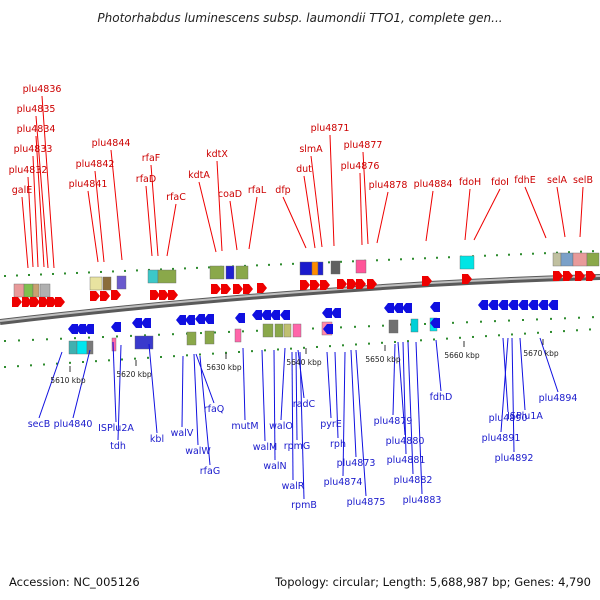  I want to click on gene-label-plu4832: plu4832, so click(28, 170).